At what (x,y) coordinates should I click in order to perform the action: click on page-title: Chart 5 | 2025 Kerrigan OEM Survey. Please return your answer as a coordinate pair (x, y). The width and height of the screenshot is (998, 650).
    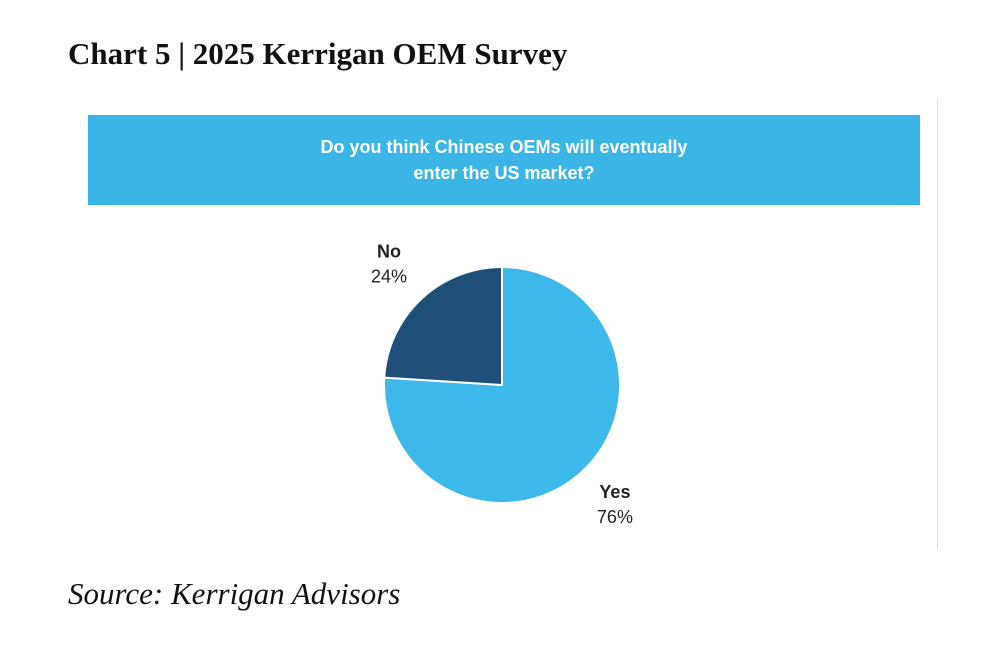
    Looking at the image, I should click on (318, 53).